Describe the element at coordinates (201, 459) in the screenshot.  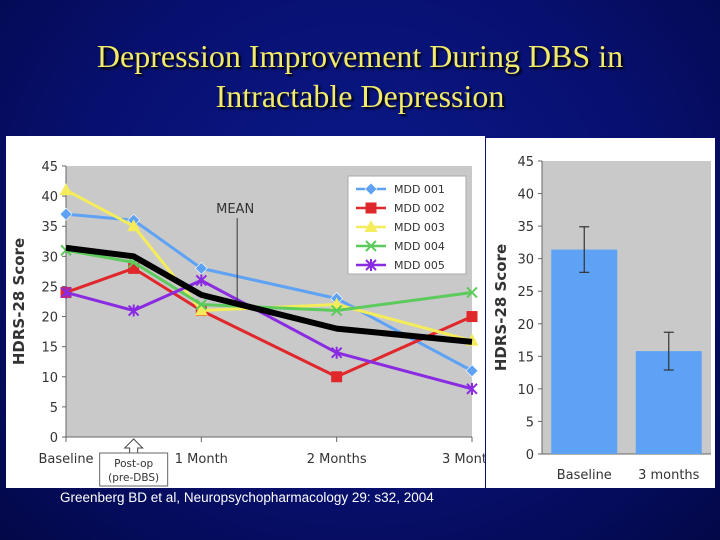
I see `x-tick-label: 1 Month` at that location.